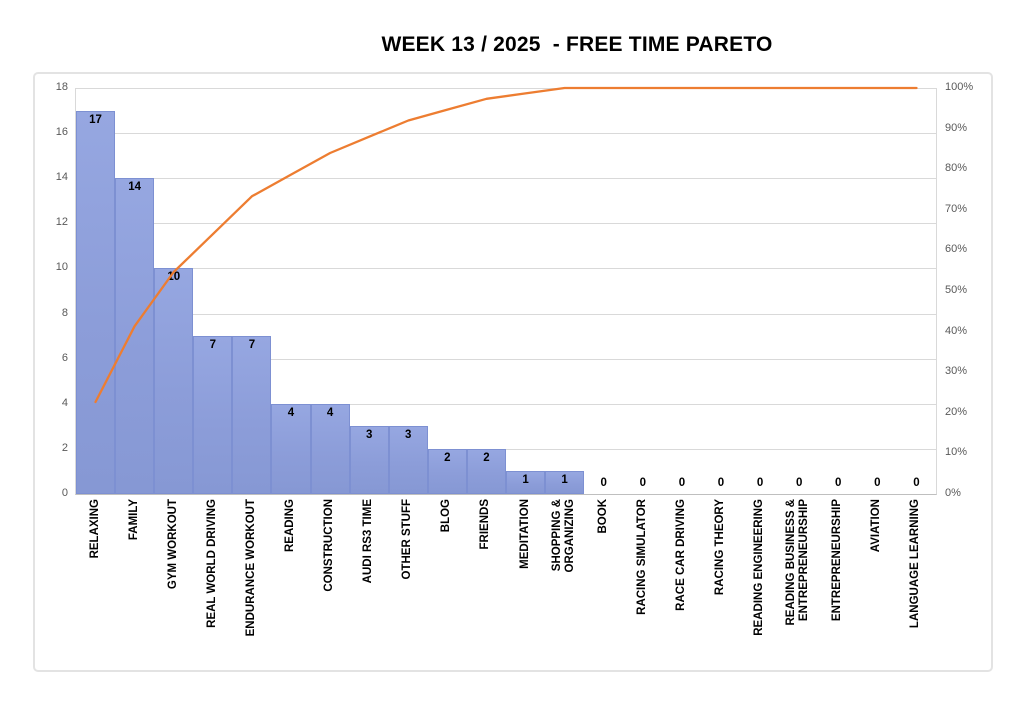 The height and width of the screenshot is (712, 1024). I want to click on bar-value-label: 17, so click(95, 119).